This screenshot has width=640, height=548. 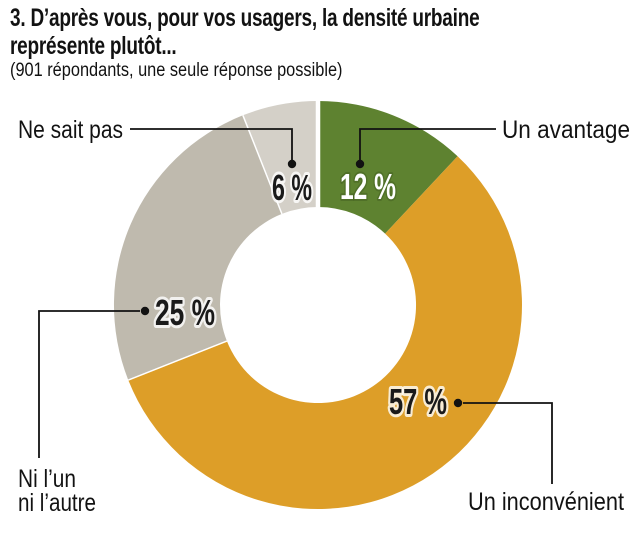 I want to click on value-label-un-inconvenient: 57 %, so click(x=418, y=401).